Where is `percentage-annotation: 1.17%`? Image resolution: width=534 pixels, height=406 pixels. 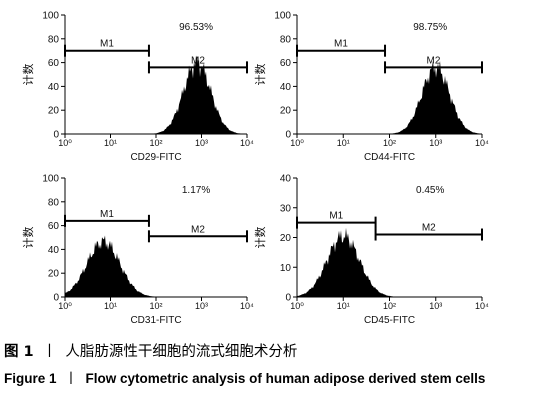
percentage-annotation: 1.17% is located at coordinates (196, 190).